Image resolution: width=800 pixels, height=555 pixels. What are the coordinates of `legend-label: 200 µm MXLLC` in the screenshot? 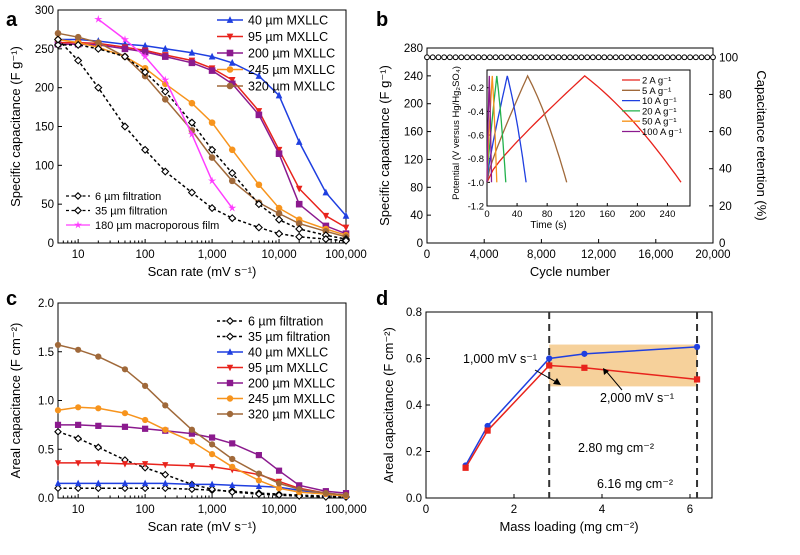 It's located at (291, 384).